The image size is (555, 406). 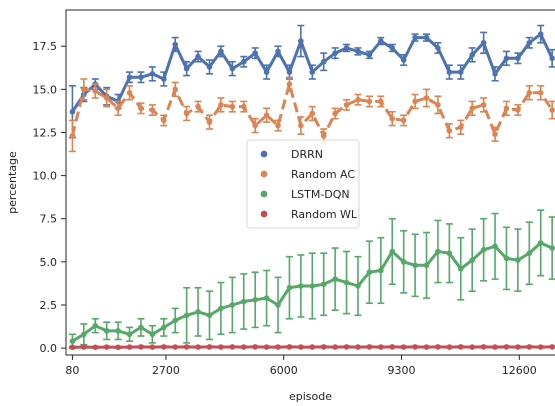 I want to click on x-tick-label: 80, so click(x=72, y=370).